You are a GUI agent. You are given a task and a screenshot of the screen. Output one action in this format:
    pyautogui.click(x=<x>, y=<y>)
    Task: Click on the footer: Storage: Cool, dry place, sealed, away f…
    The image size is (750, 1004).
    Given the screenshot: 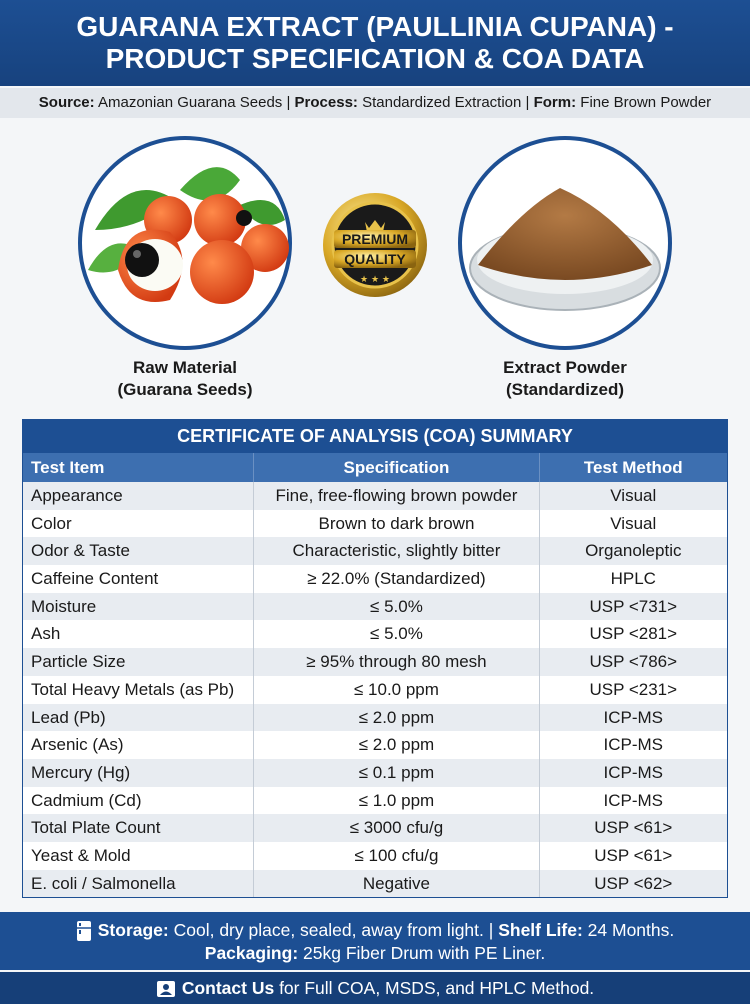 What is the action you would take?
    pyautogui.click(x=375, y=941)
    